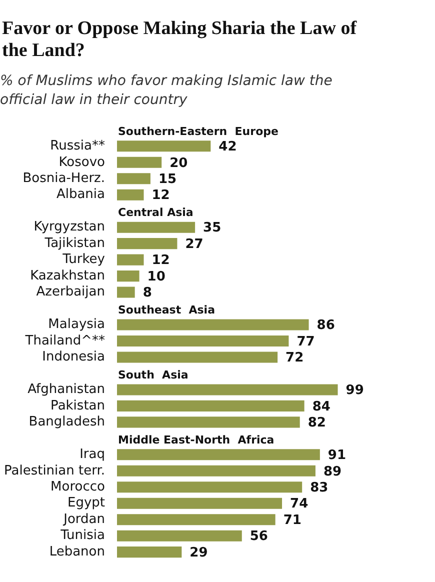  Describe the element at coordinates (82, 536) in the screenshot. I see `y-tick-label: Tunisia` at that location.